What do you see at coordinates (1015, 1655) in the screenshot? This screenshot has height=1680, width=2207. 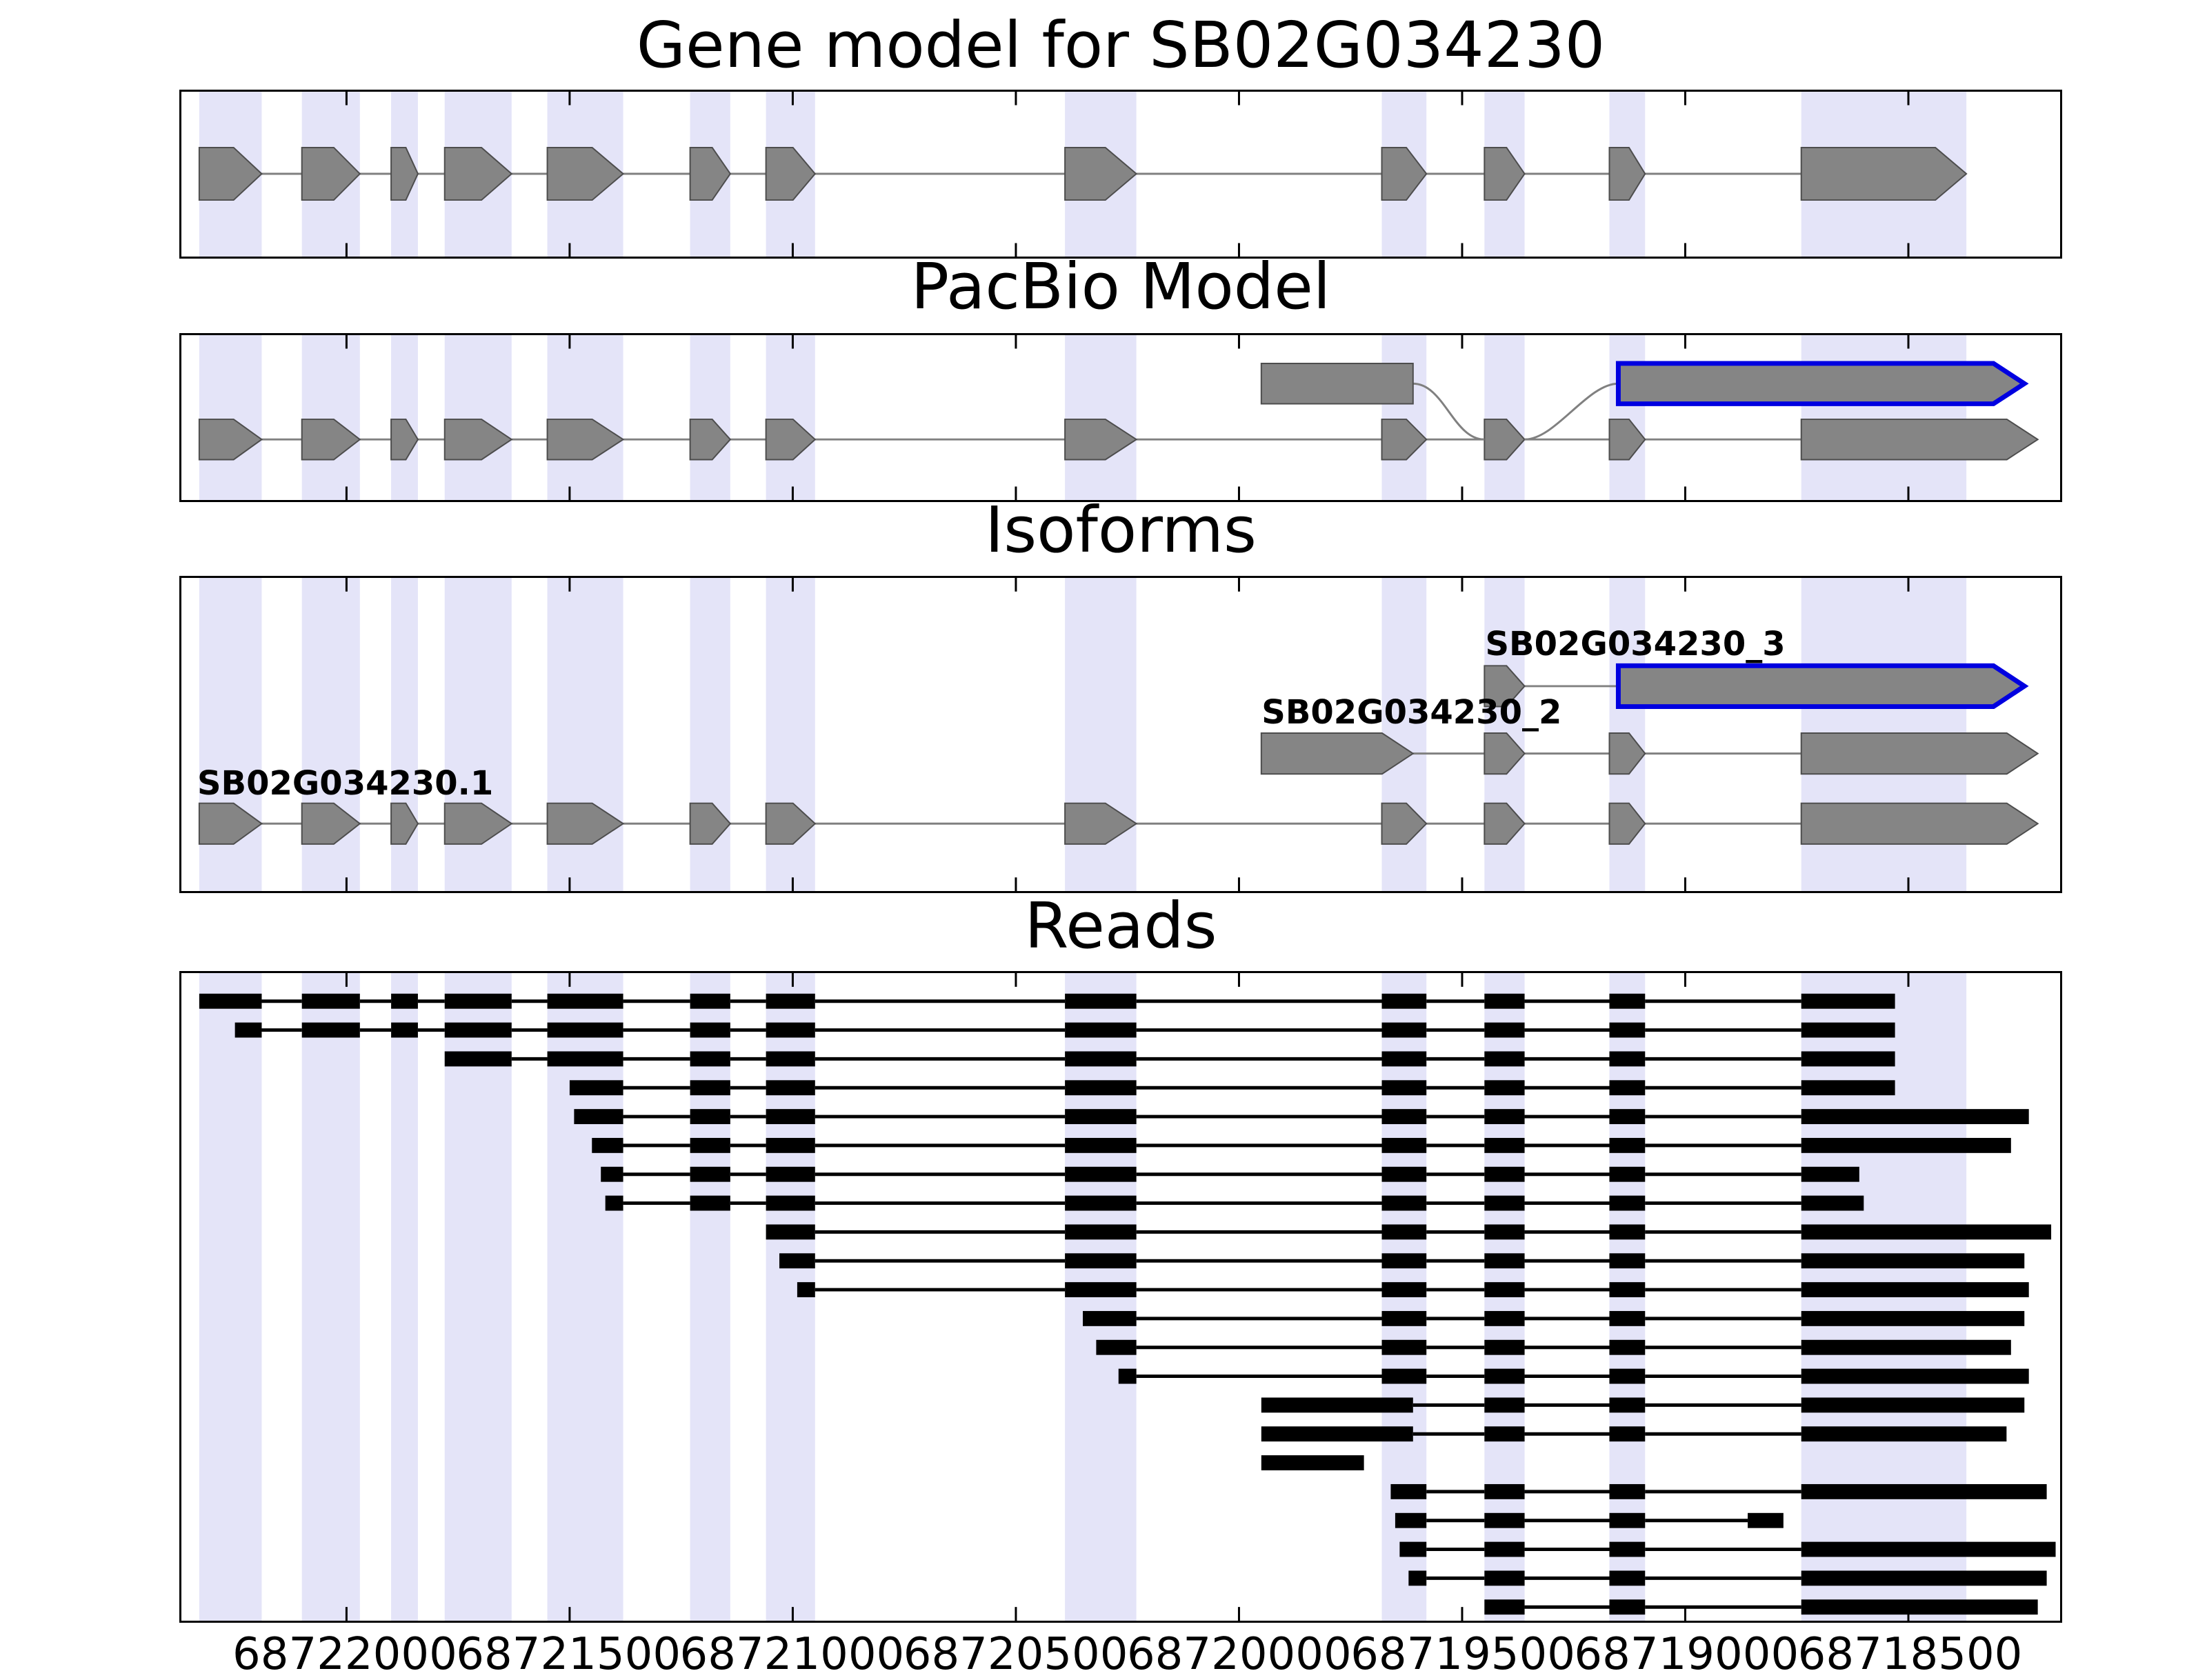 I see `x-tick-label: 68720500` at bounding box center [1015, 1655].